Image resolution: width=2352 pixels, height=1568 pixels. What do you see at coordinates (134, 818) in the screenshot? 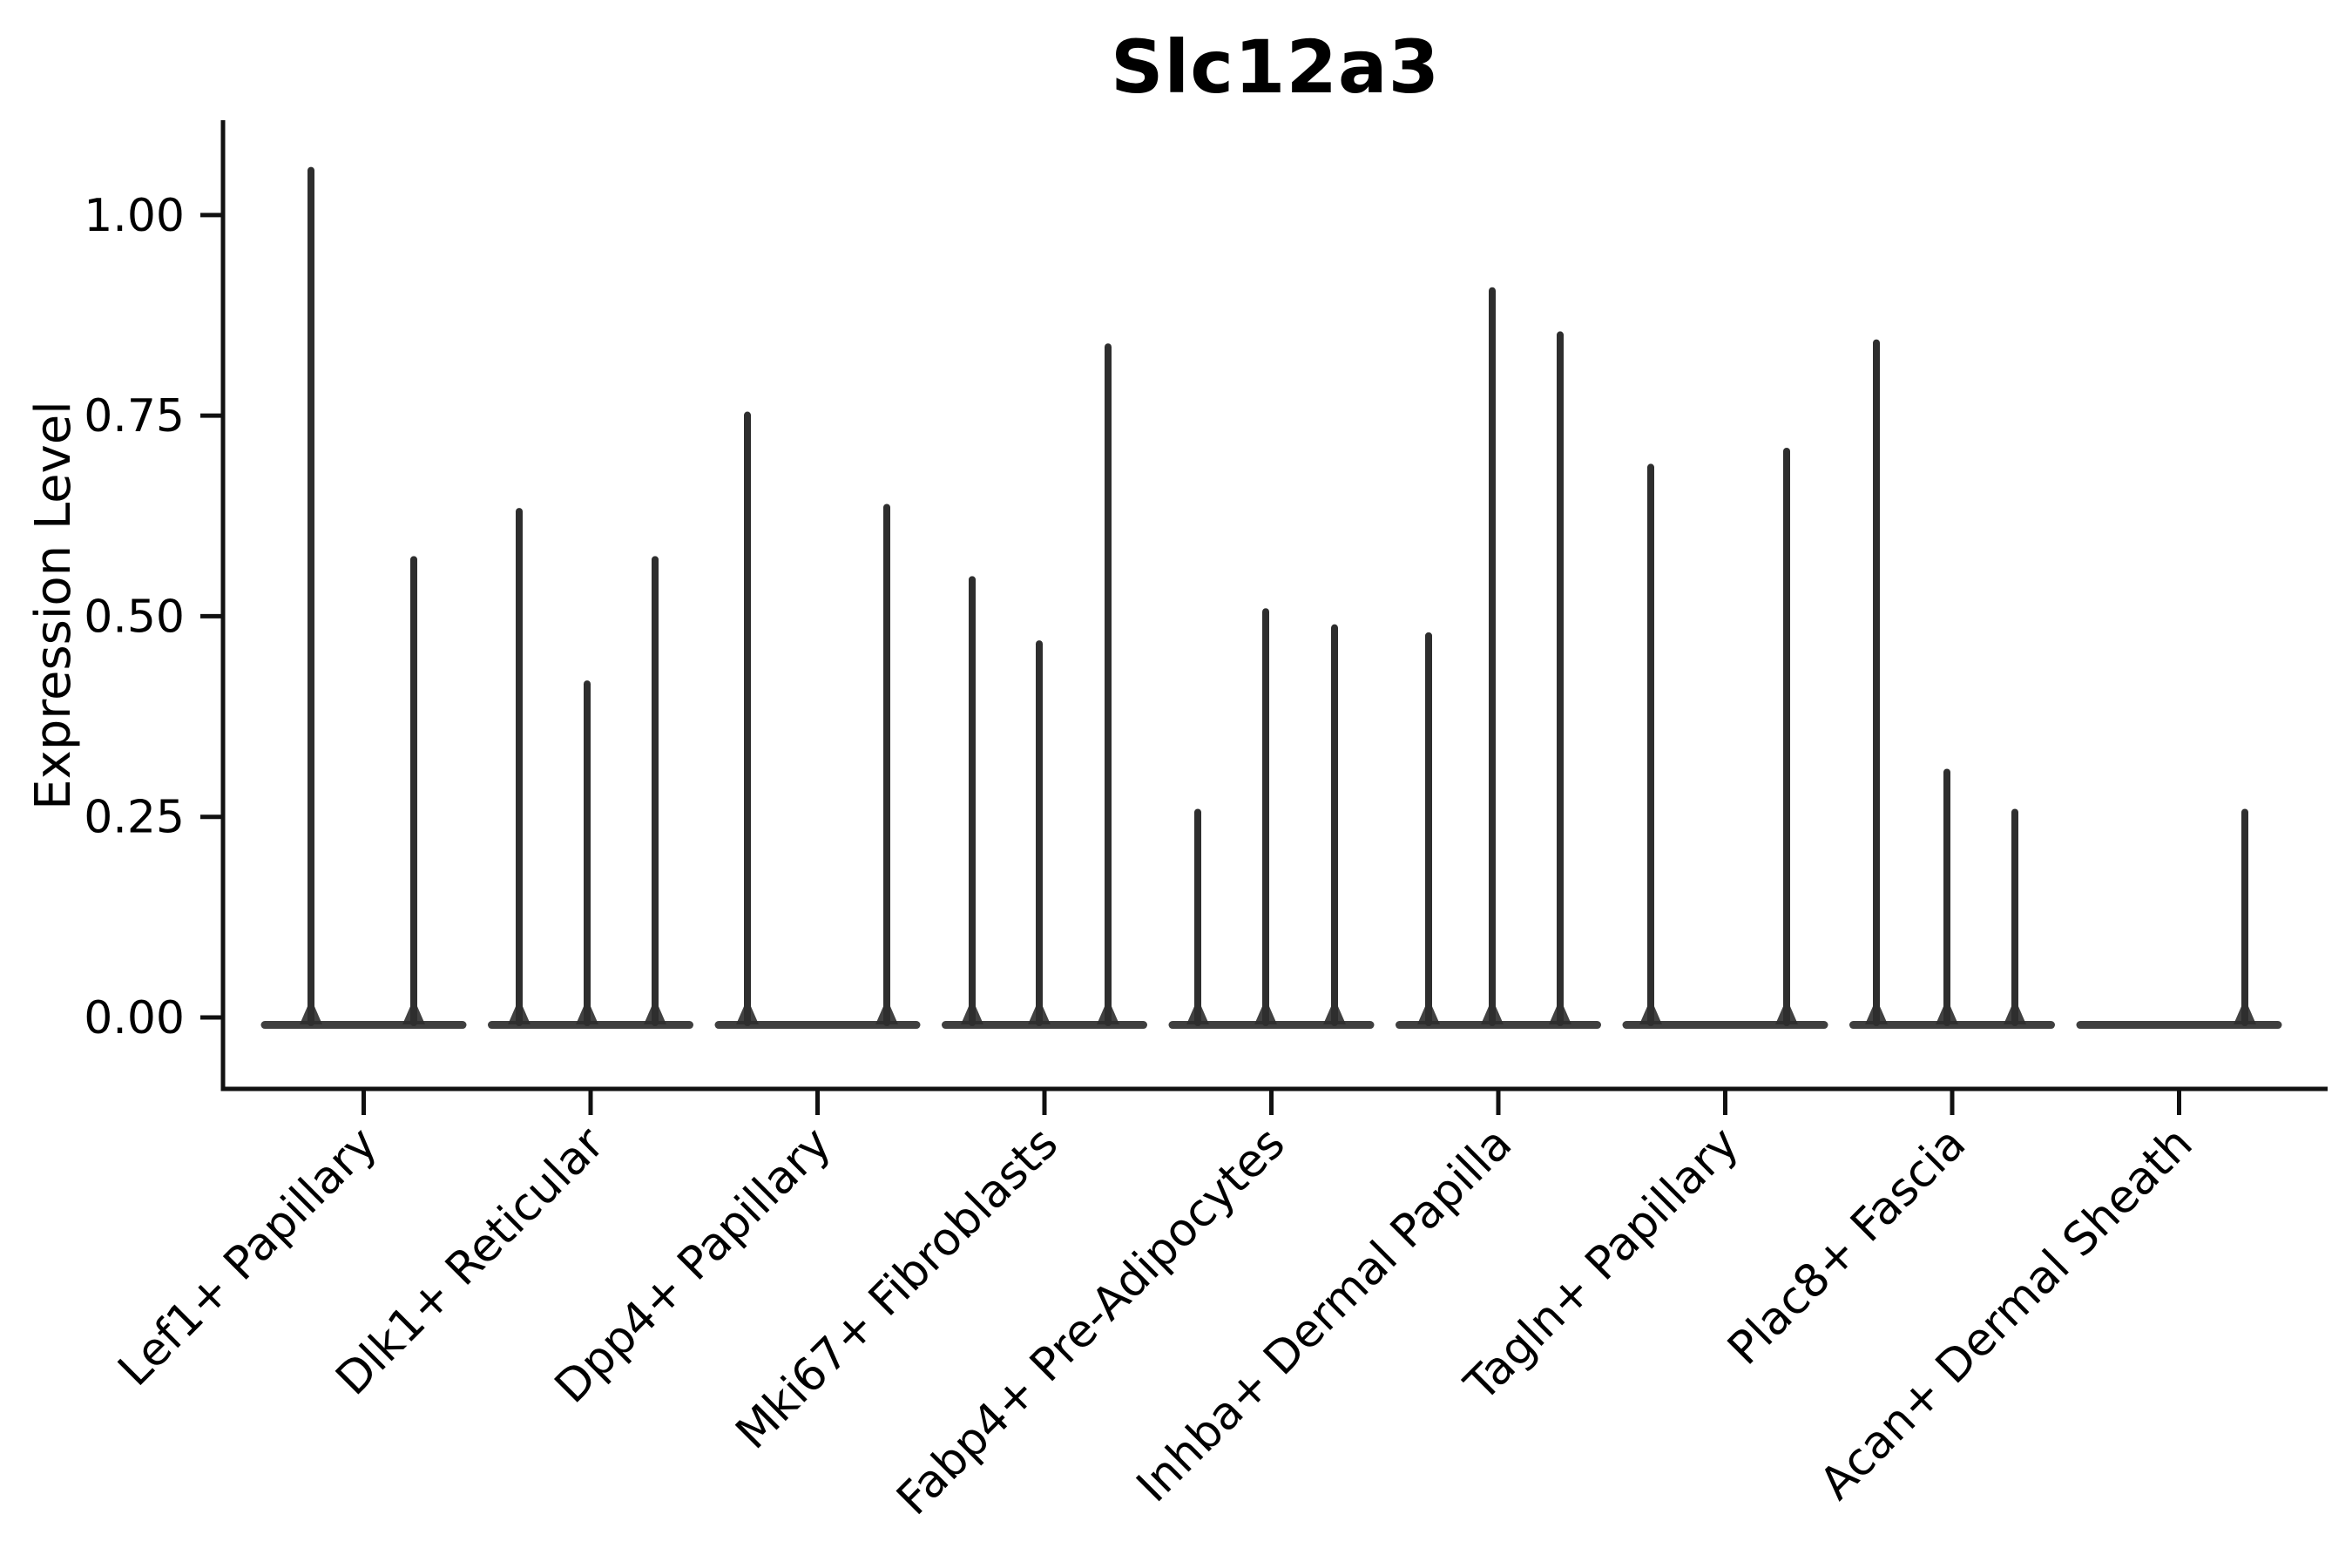
I see `y-tick-label: 0.25` at bounding box center [134, 818].